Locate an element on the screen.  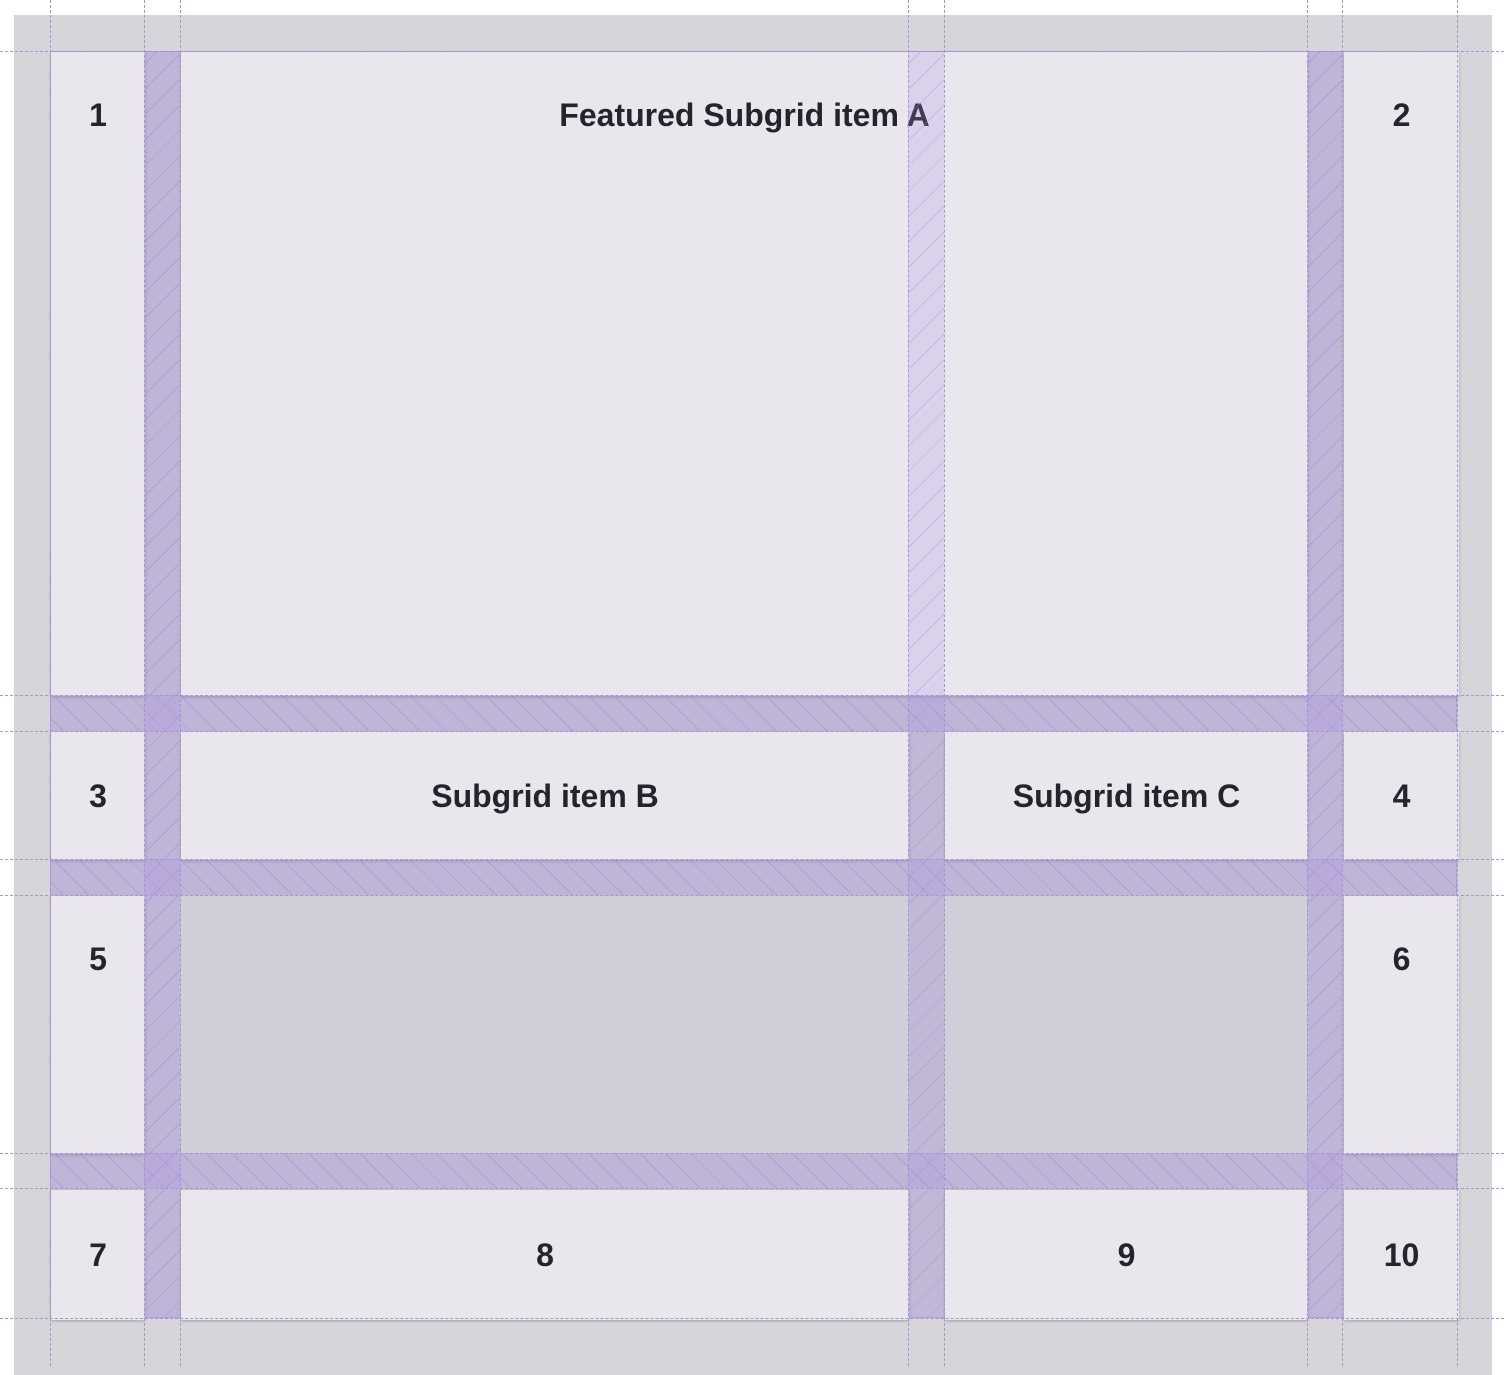
grid-item-5: 5 is located at coordinates (98, 1025).